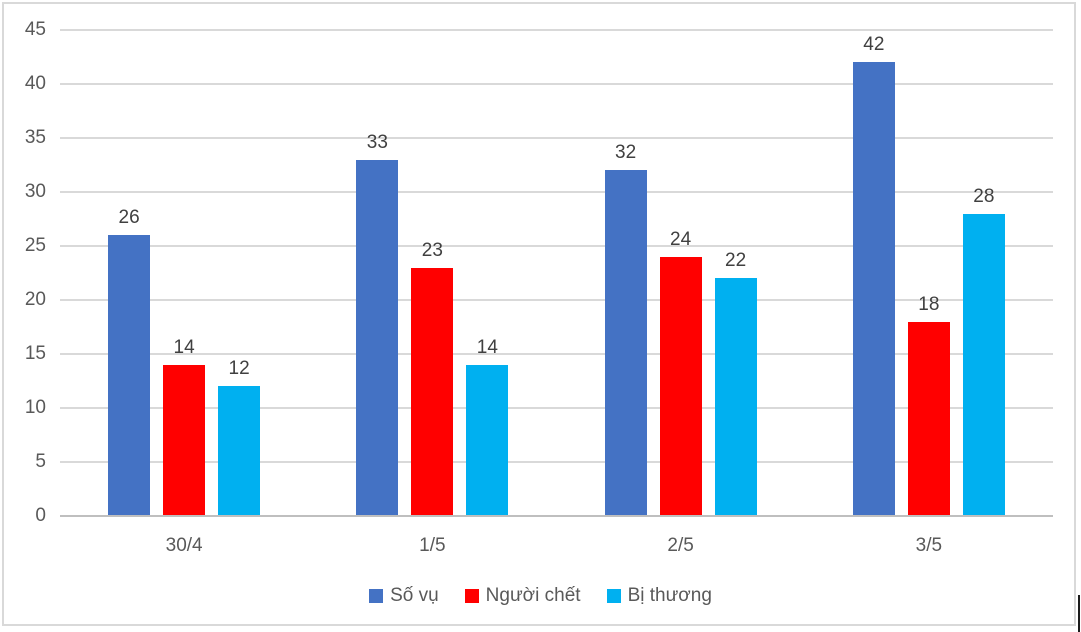 The image size is (1081, 632). I want to click on x-axis: 30/4 1/5 2/5 3/5, so click(556, 547).